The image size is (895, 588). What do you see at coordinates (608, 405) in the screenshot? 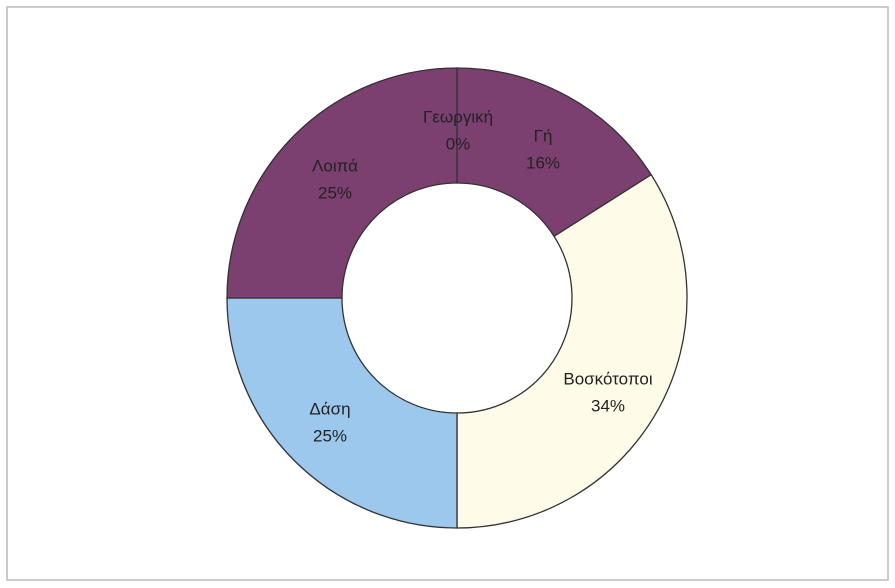
I see `slice-value-label: 34%` at bounding box center [608, 405].